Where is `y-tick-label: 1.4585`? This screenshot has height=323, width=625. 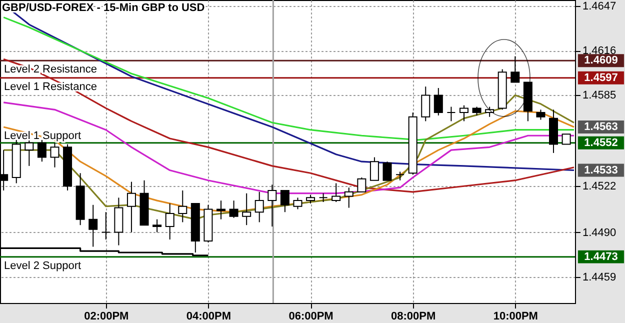 y-tick-label: 1.4585 is located at coordinates (599, 96).